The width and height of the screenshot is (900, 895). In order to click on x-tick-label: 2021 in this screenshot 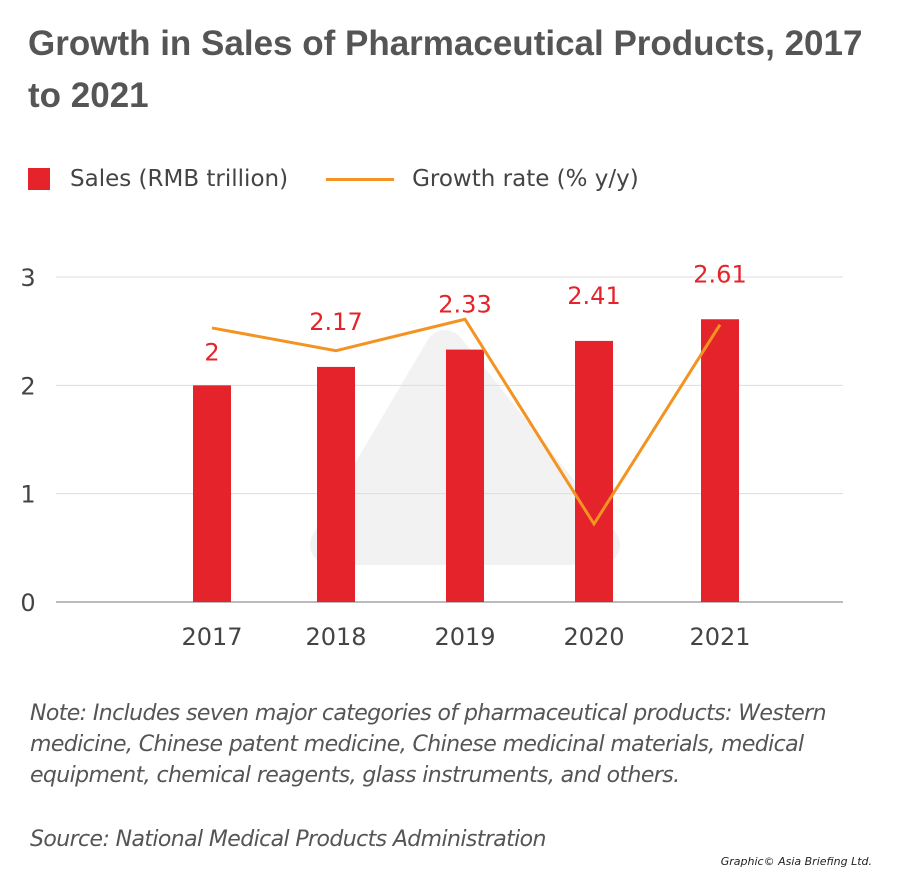, I will do `click(719, 637)`.